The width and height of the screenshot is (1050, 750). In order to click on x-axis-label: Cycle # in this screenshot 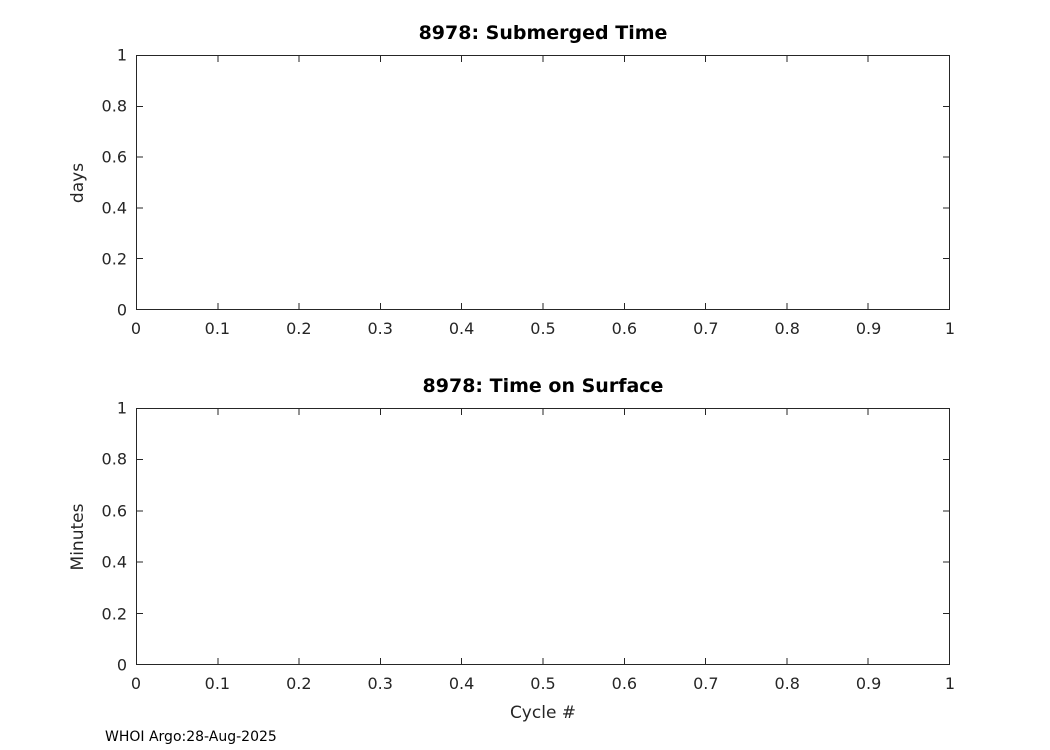, I will do `click(543, 713)`.